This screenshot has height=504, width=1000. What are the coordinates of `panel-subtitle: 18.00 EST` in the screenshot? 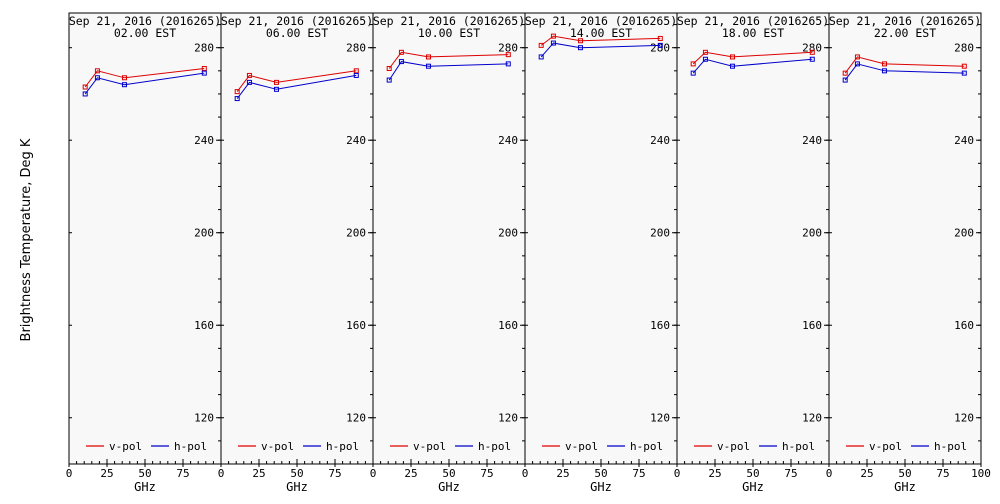 It's located at (753, 33).